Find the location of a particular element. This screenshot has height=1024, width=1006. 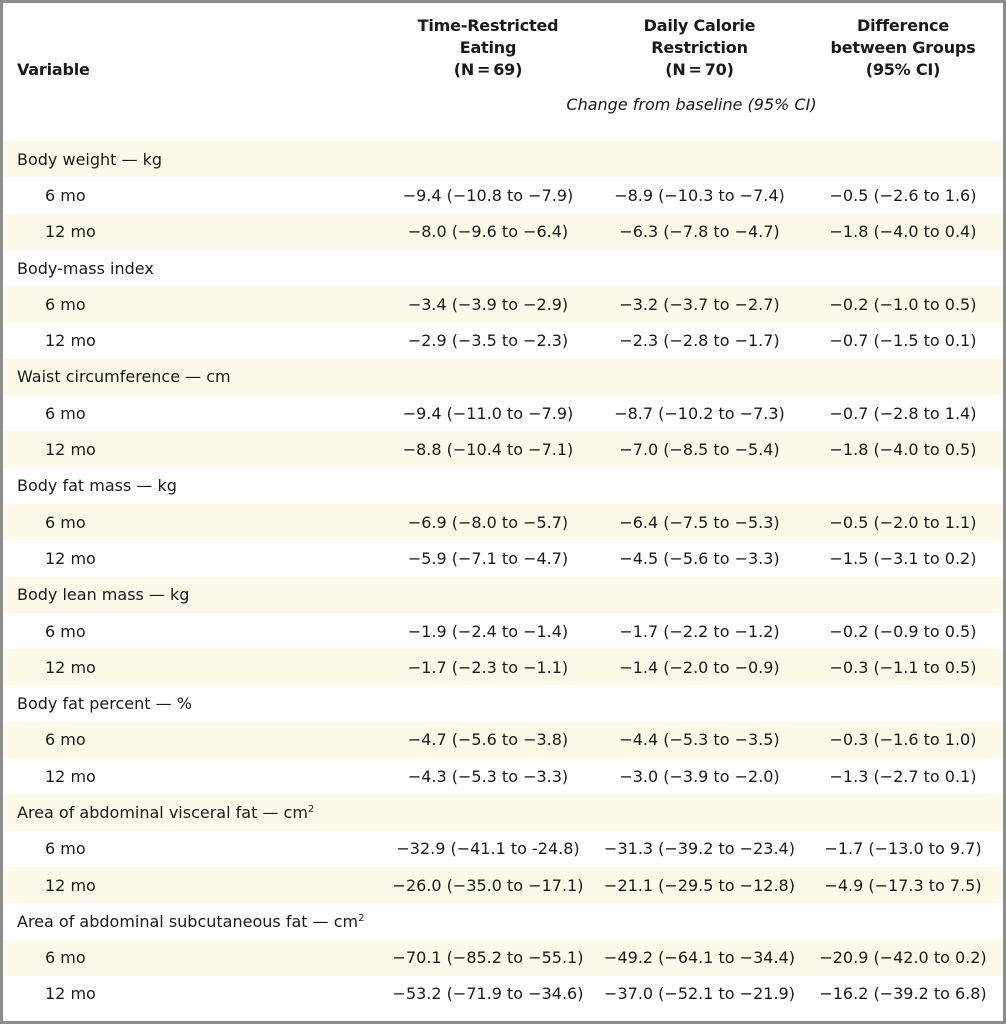

tre-value-cell: −8.8 (−10.4 to −7.1) is located at coordinates (488, 449).